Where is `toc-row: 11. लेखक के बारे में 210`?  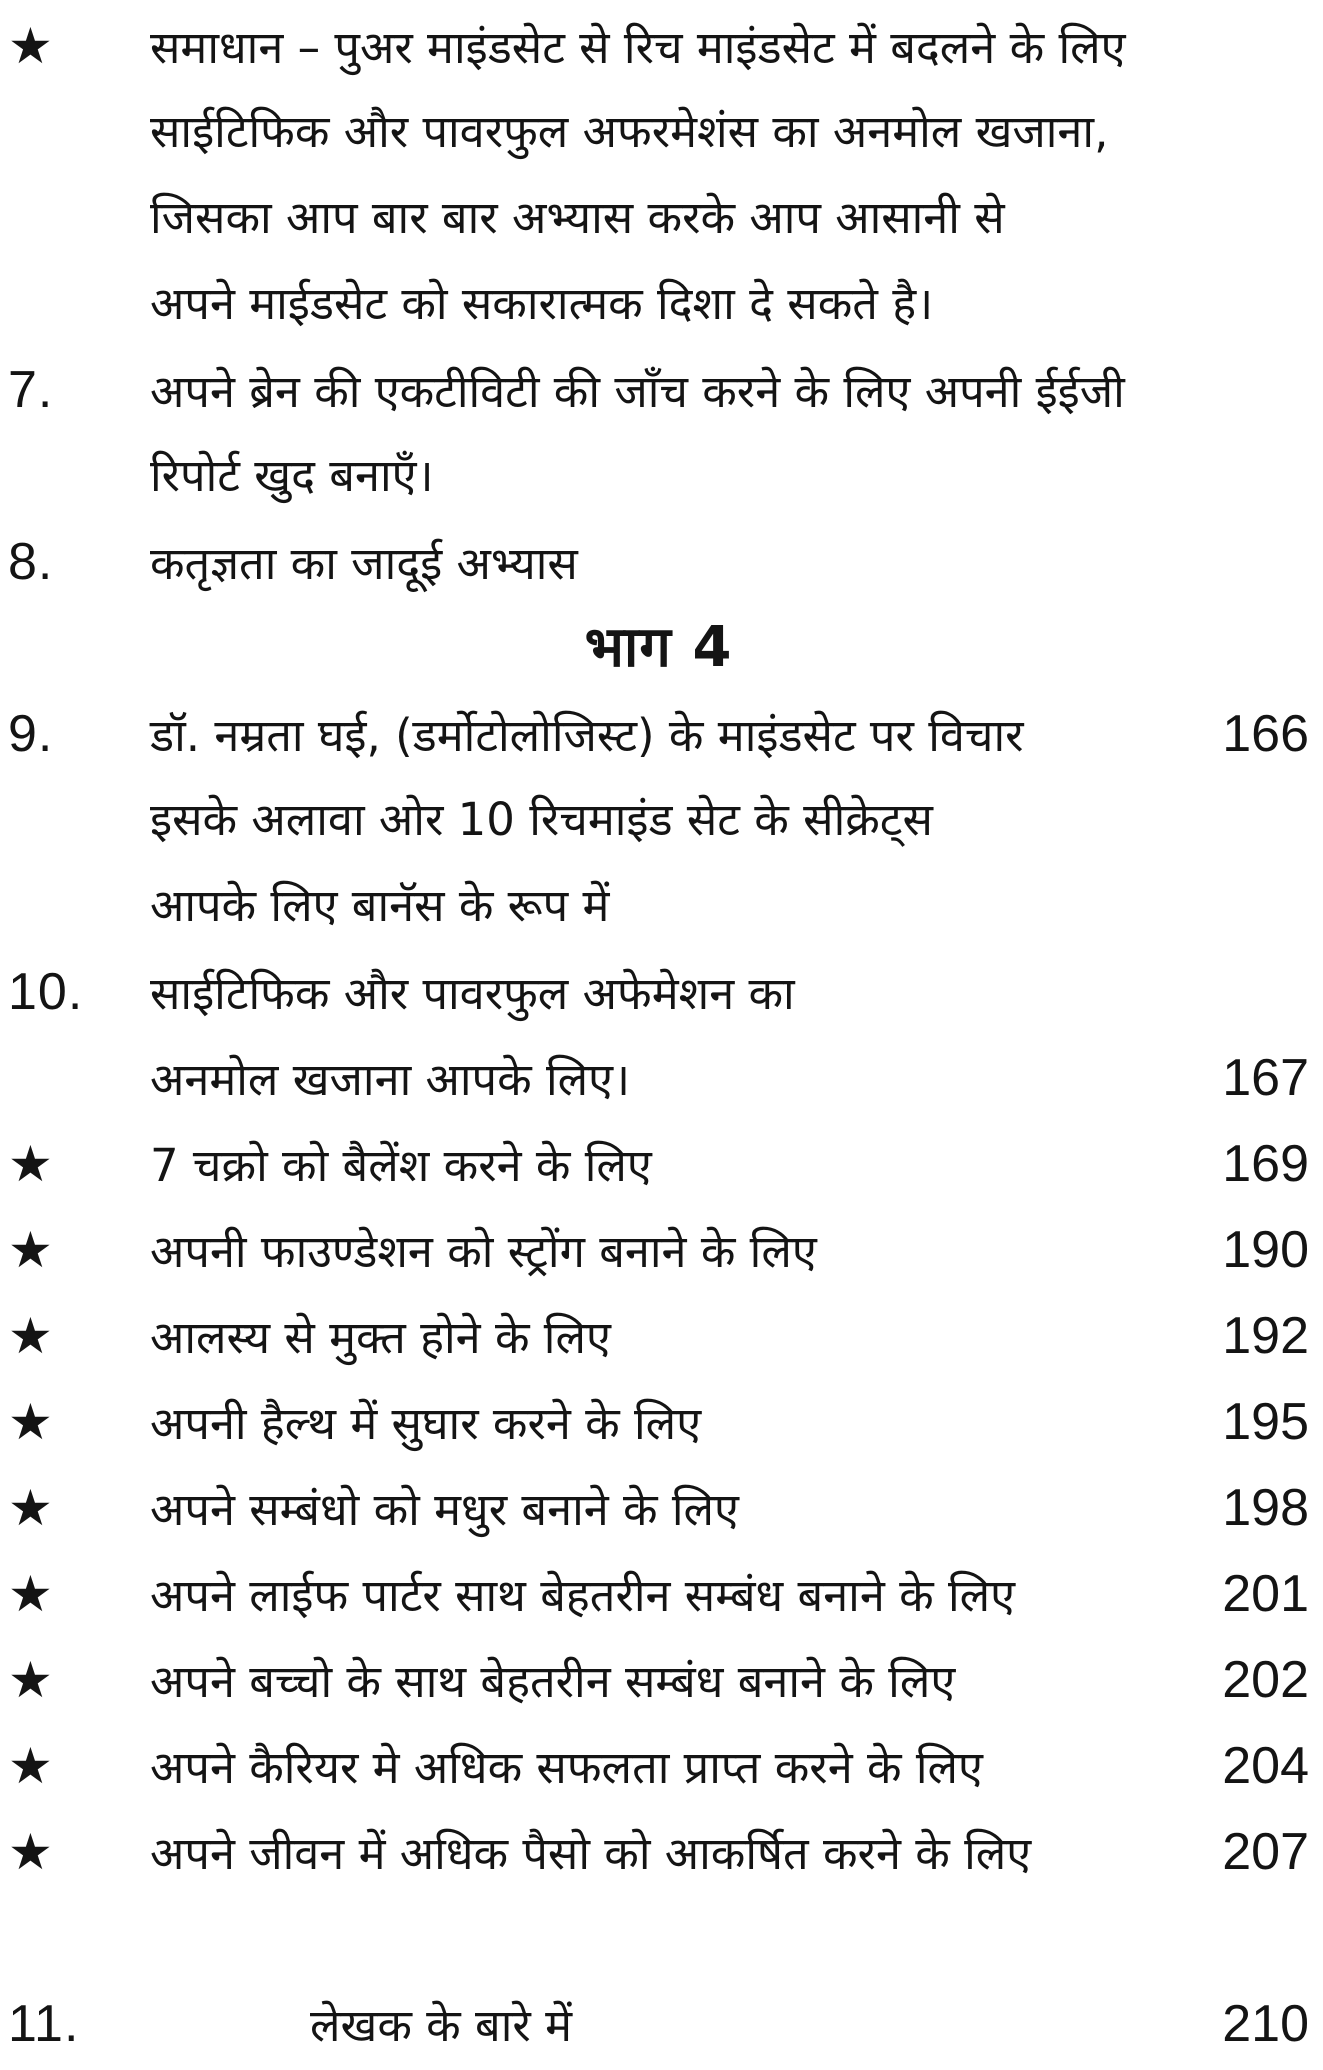 toc-row: 11. लेखक के बारे में 210 is located at coordinates (658, 2027).